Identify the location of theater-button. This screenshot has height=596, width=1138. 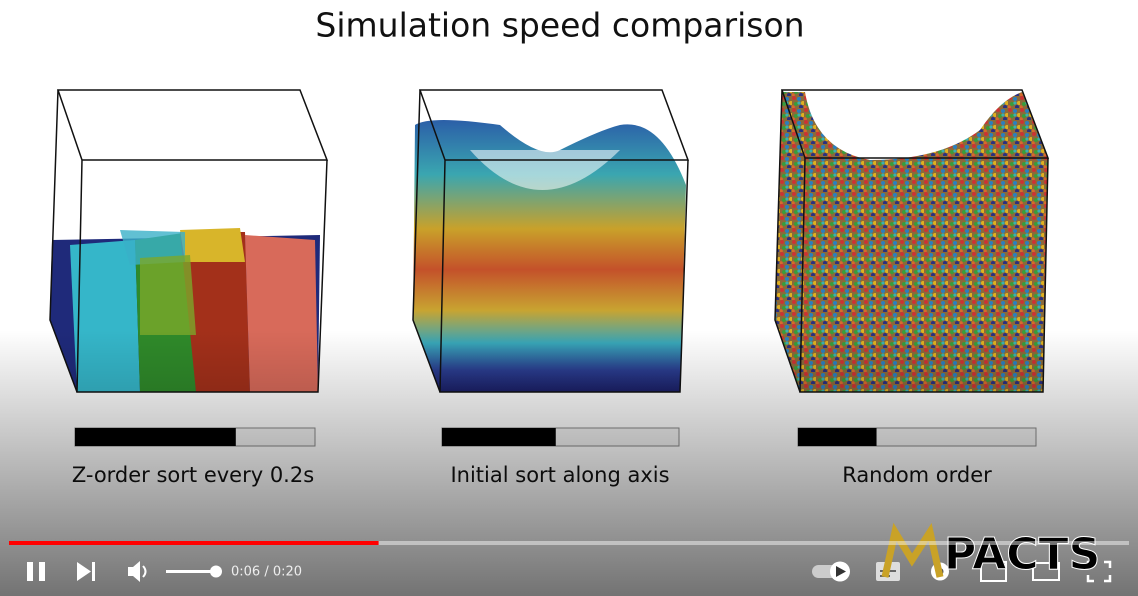
(1046, 571).